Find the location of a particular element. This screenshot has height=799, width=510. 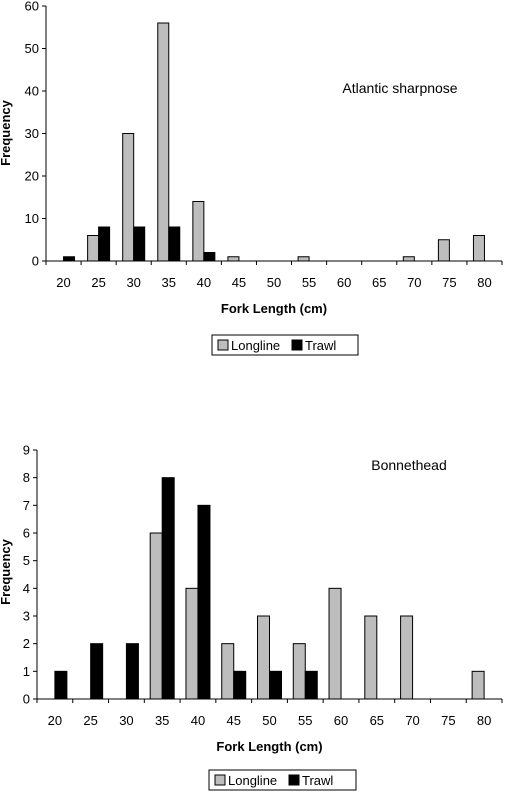

y-tick-label: 50 is located at coordinates (32, 48).